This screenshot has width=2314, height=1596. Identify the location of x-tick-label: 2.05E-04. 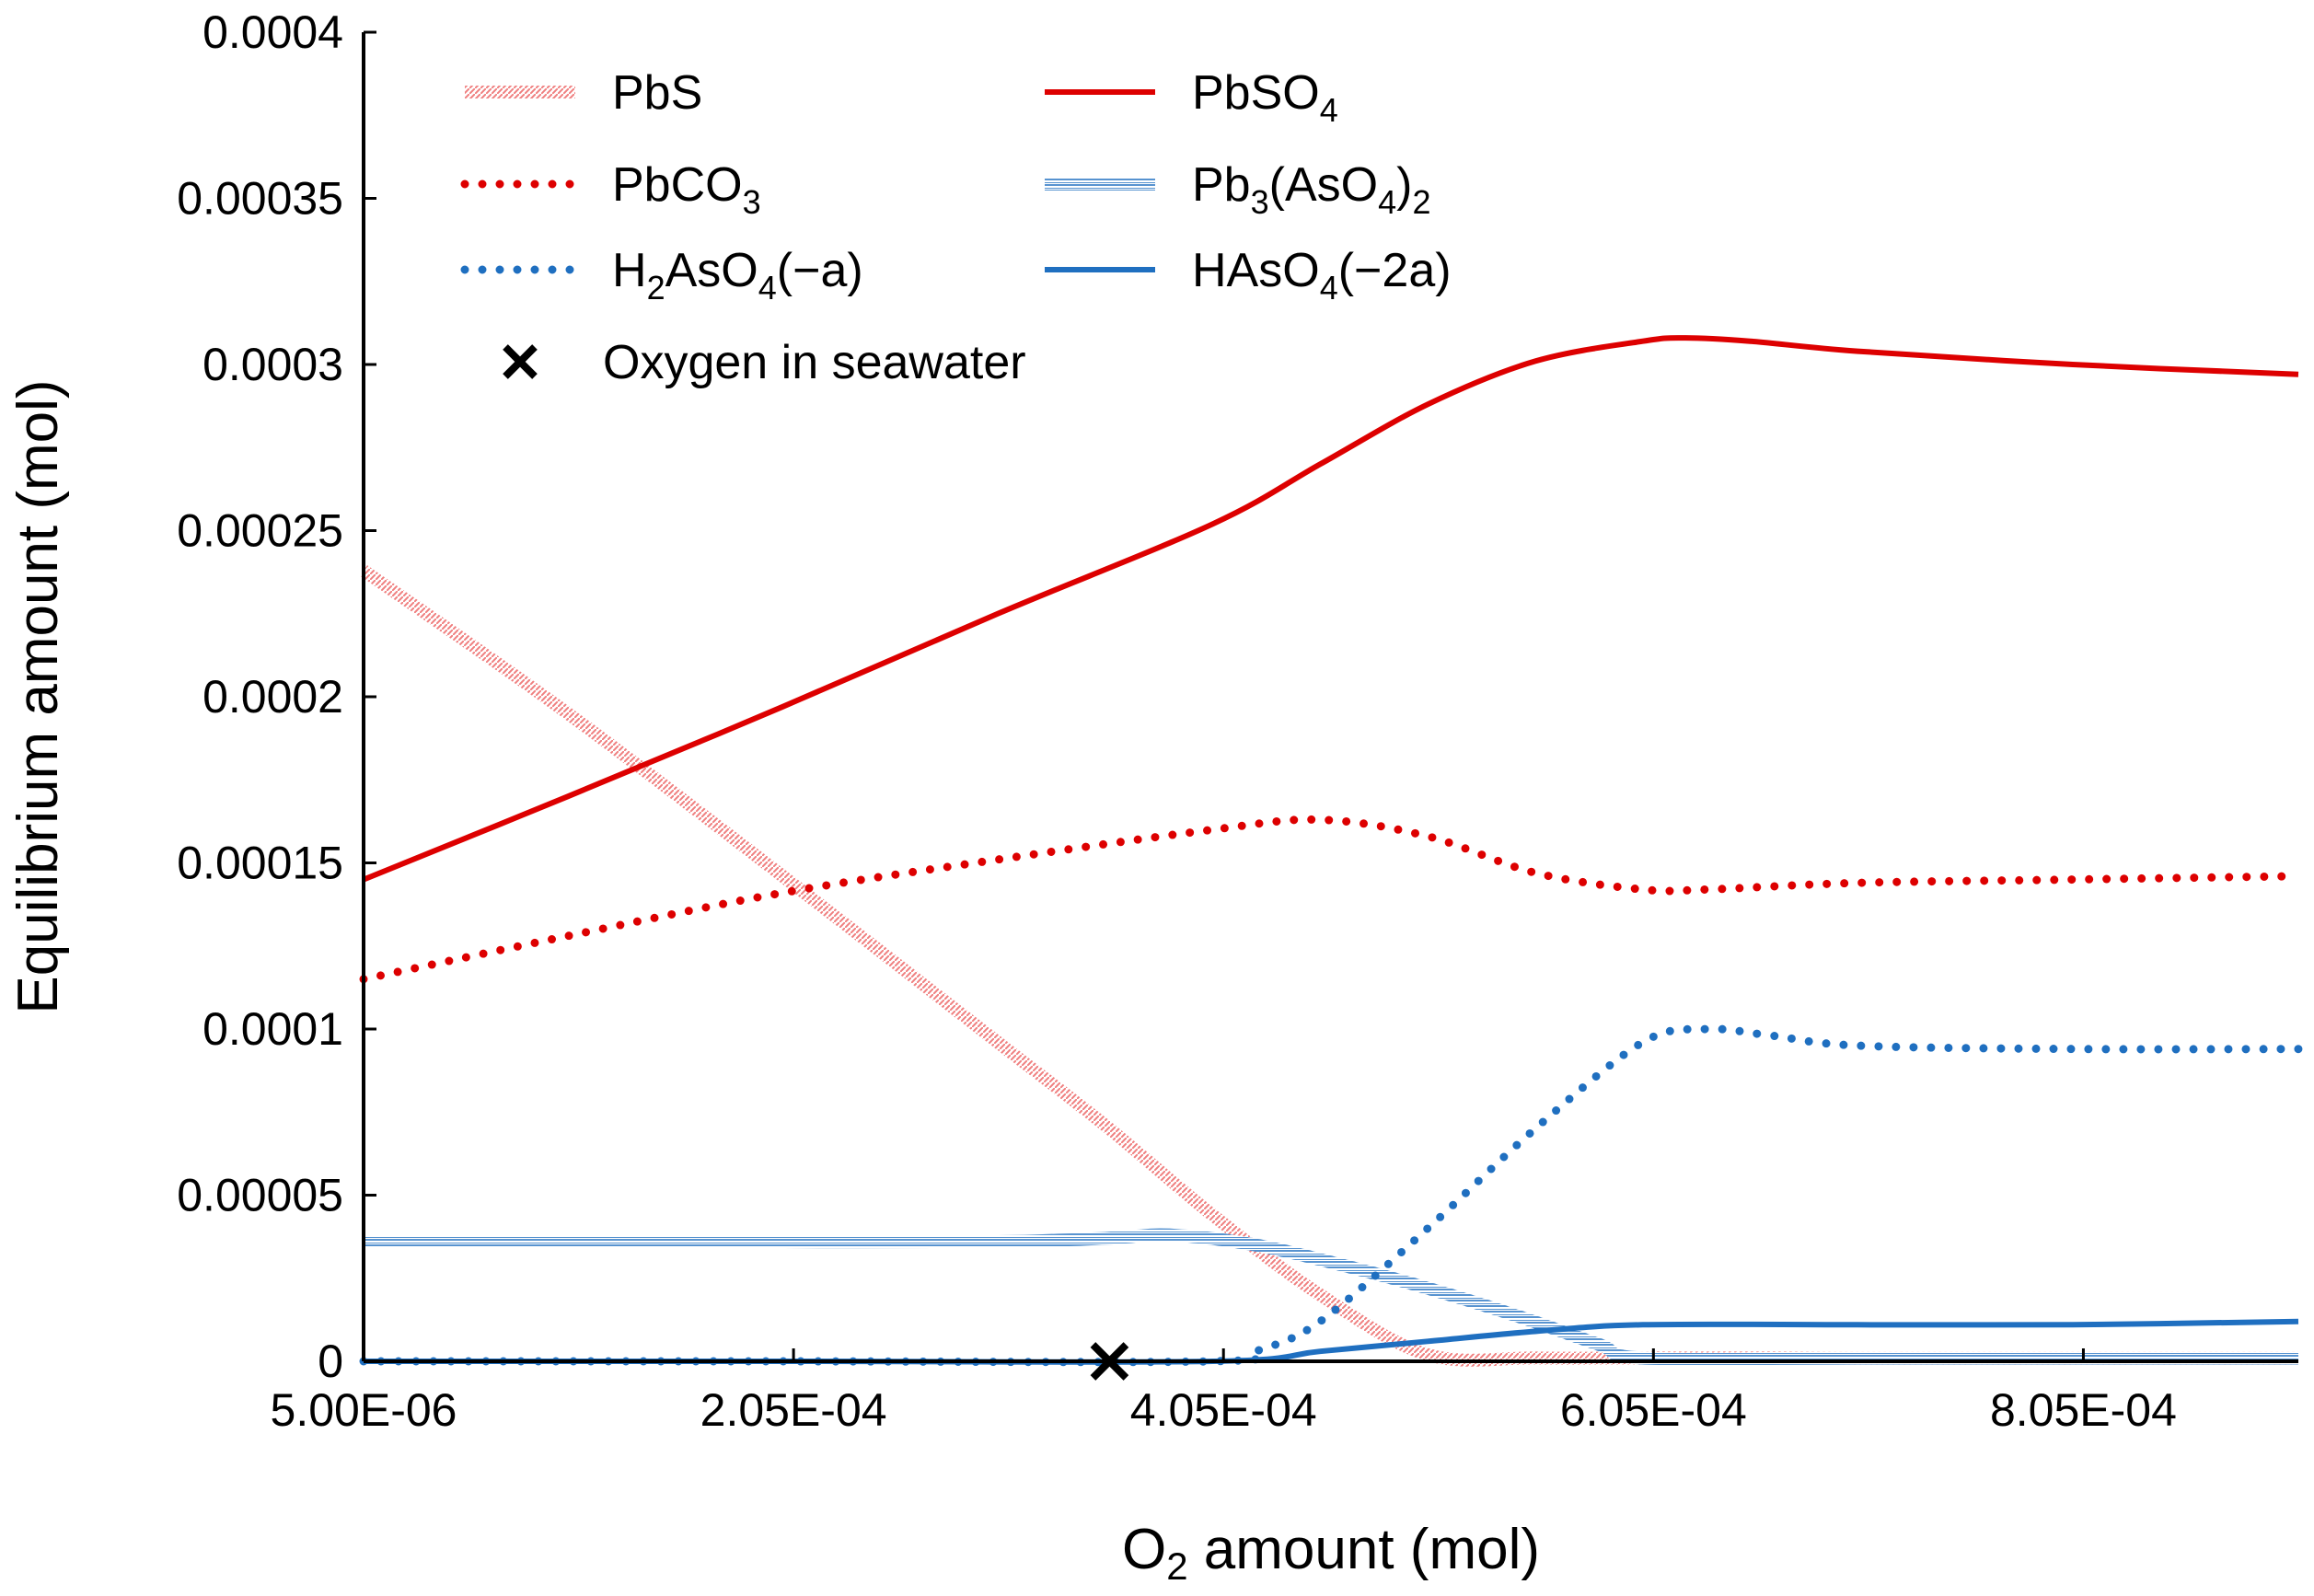
(793, 1410).